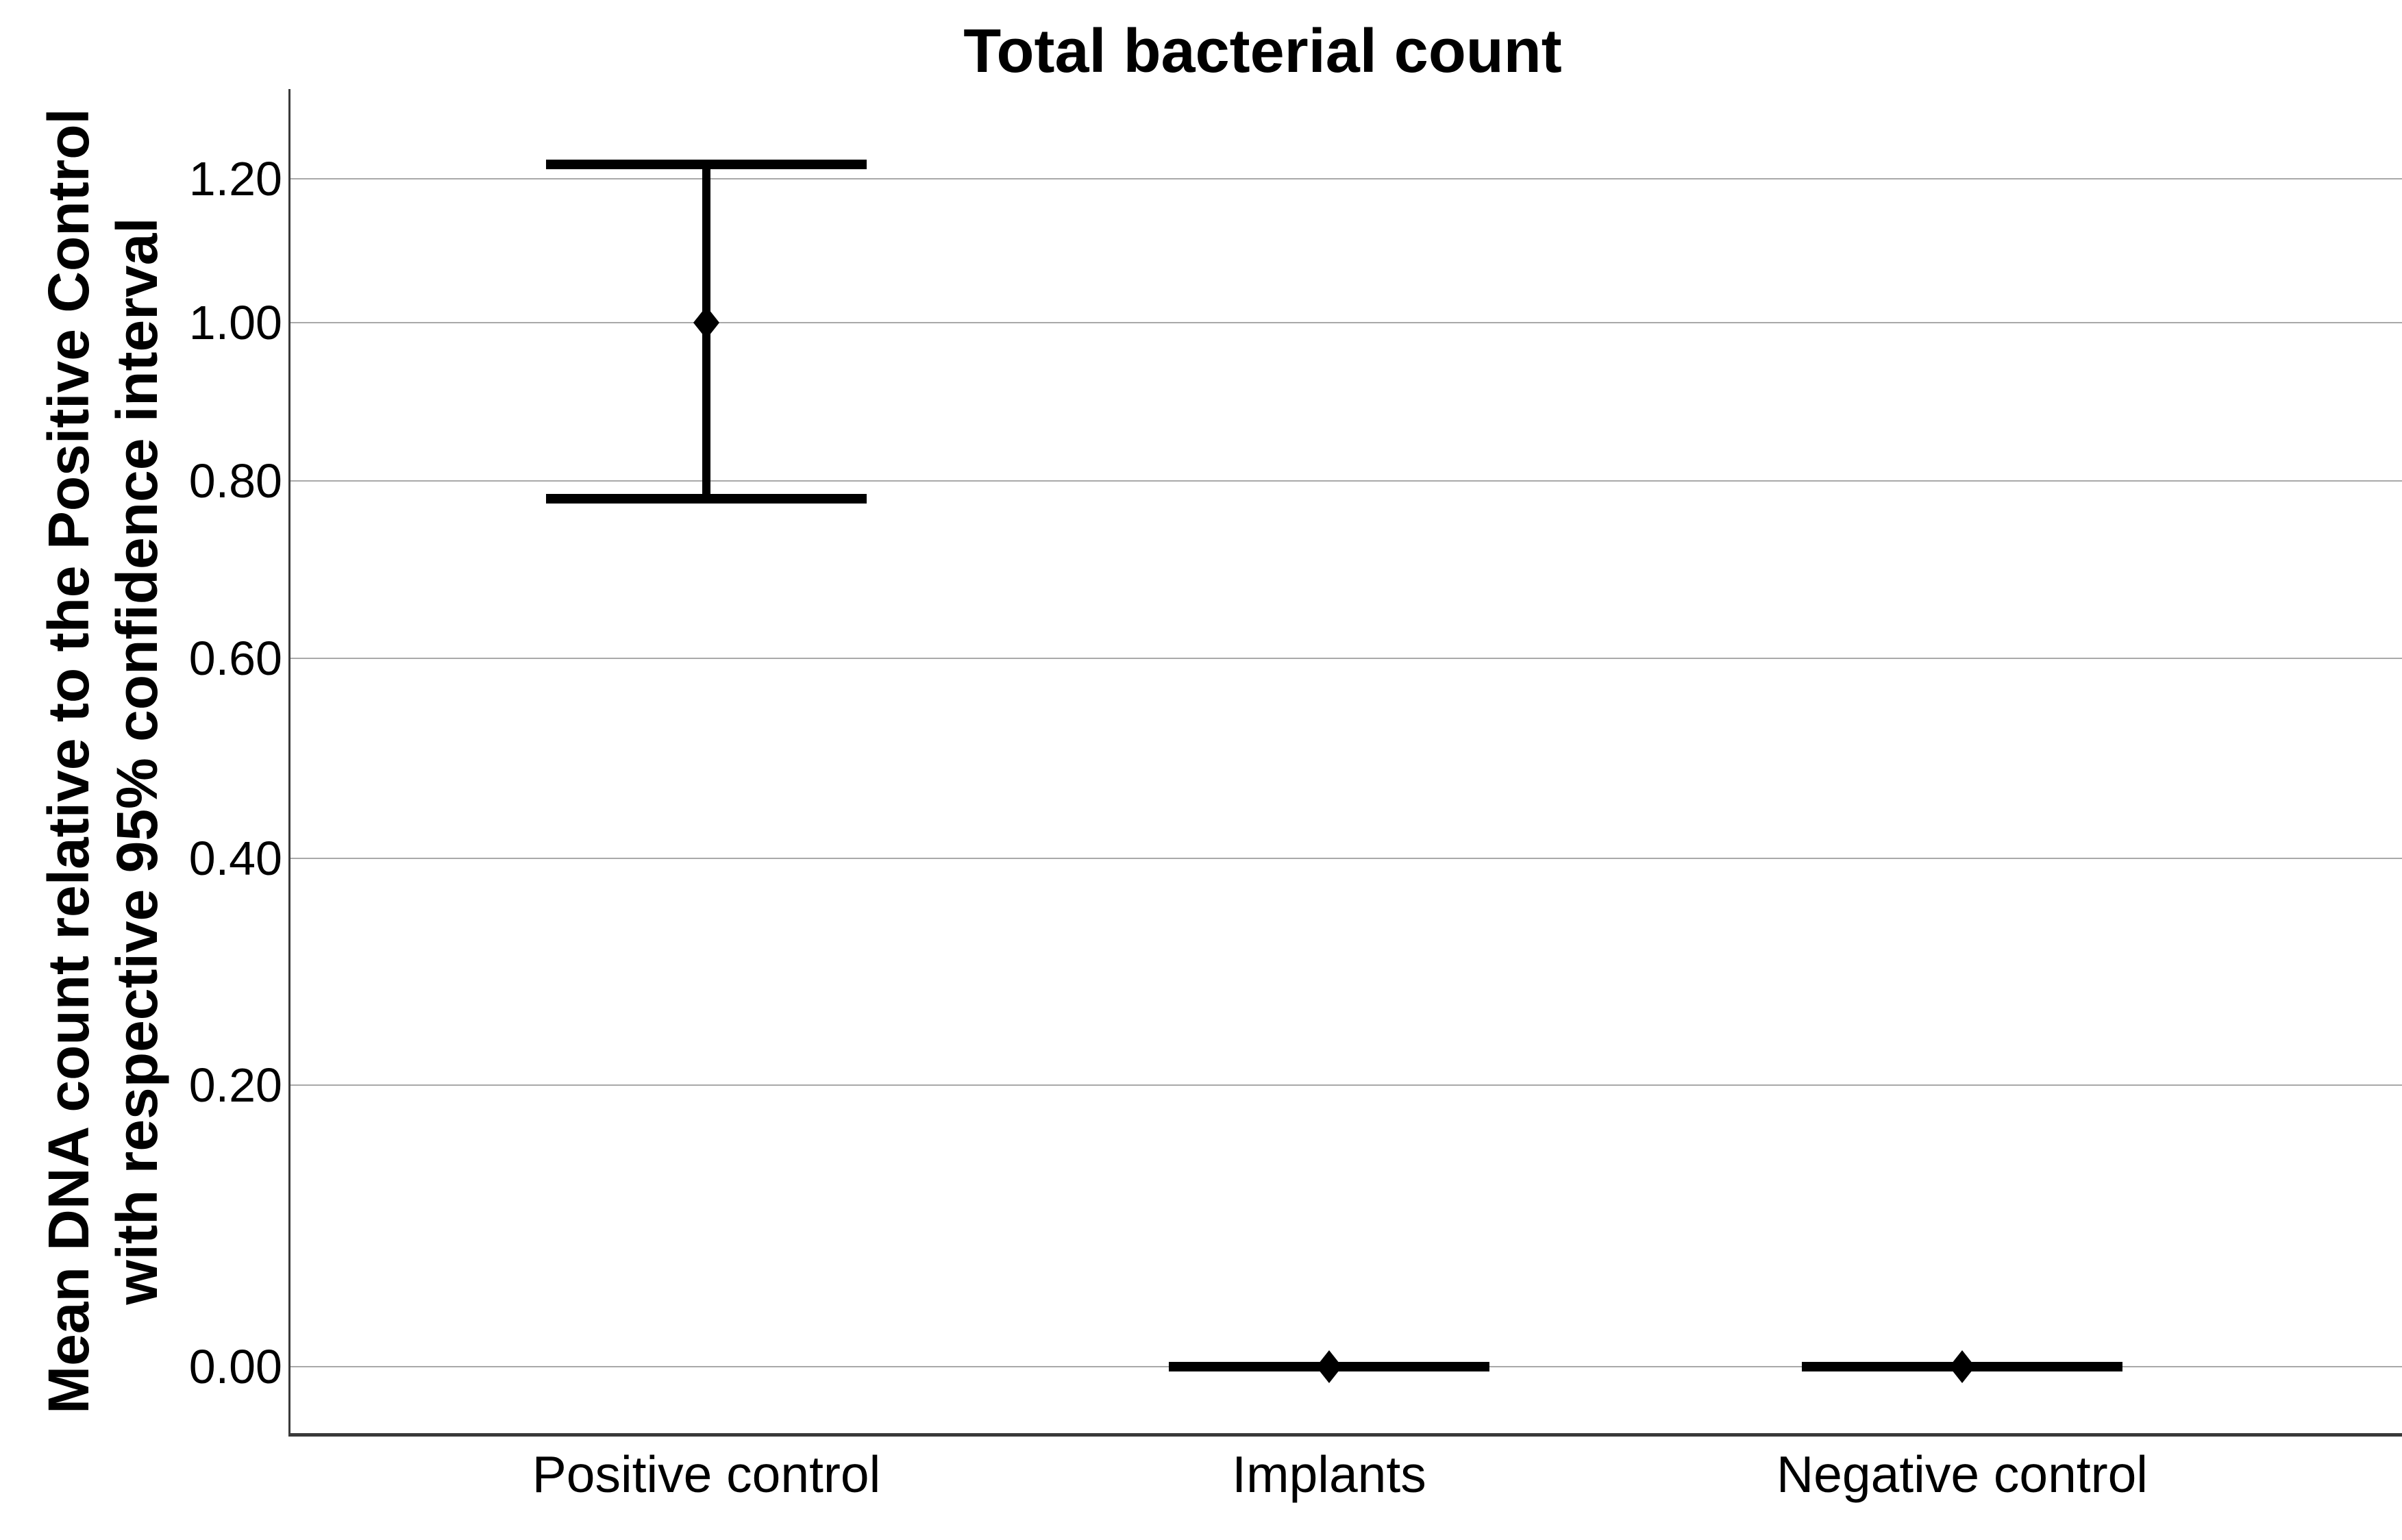 This screenshot has height=1540, width=2402. What do you see at coordinates (235, 322) in the screenshot?
I see `y-tick-label: 1.00` at bounding box center [235, 322].